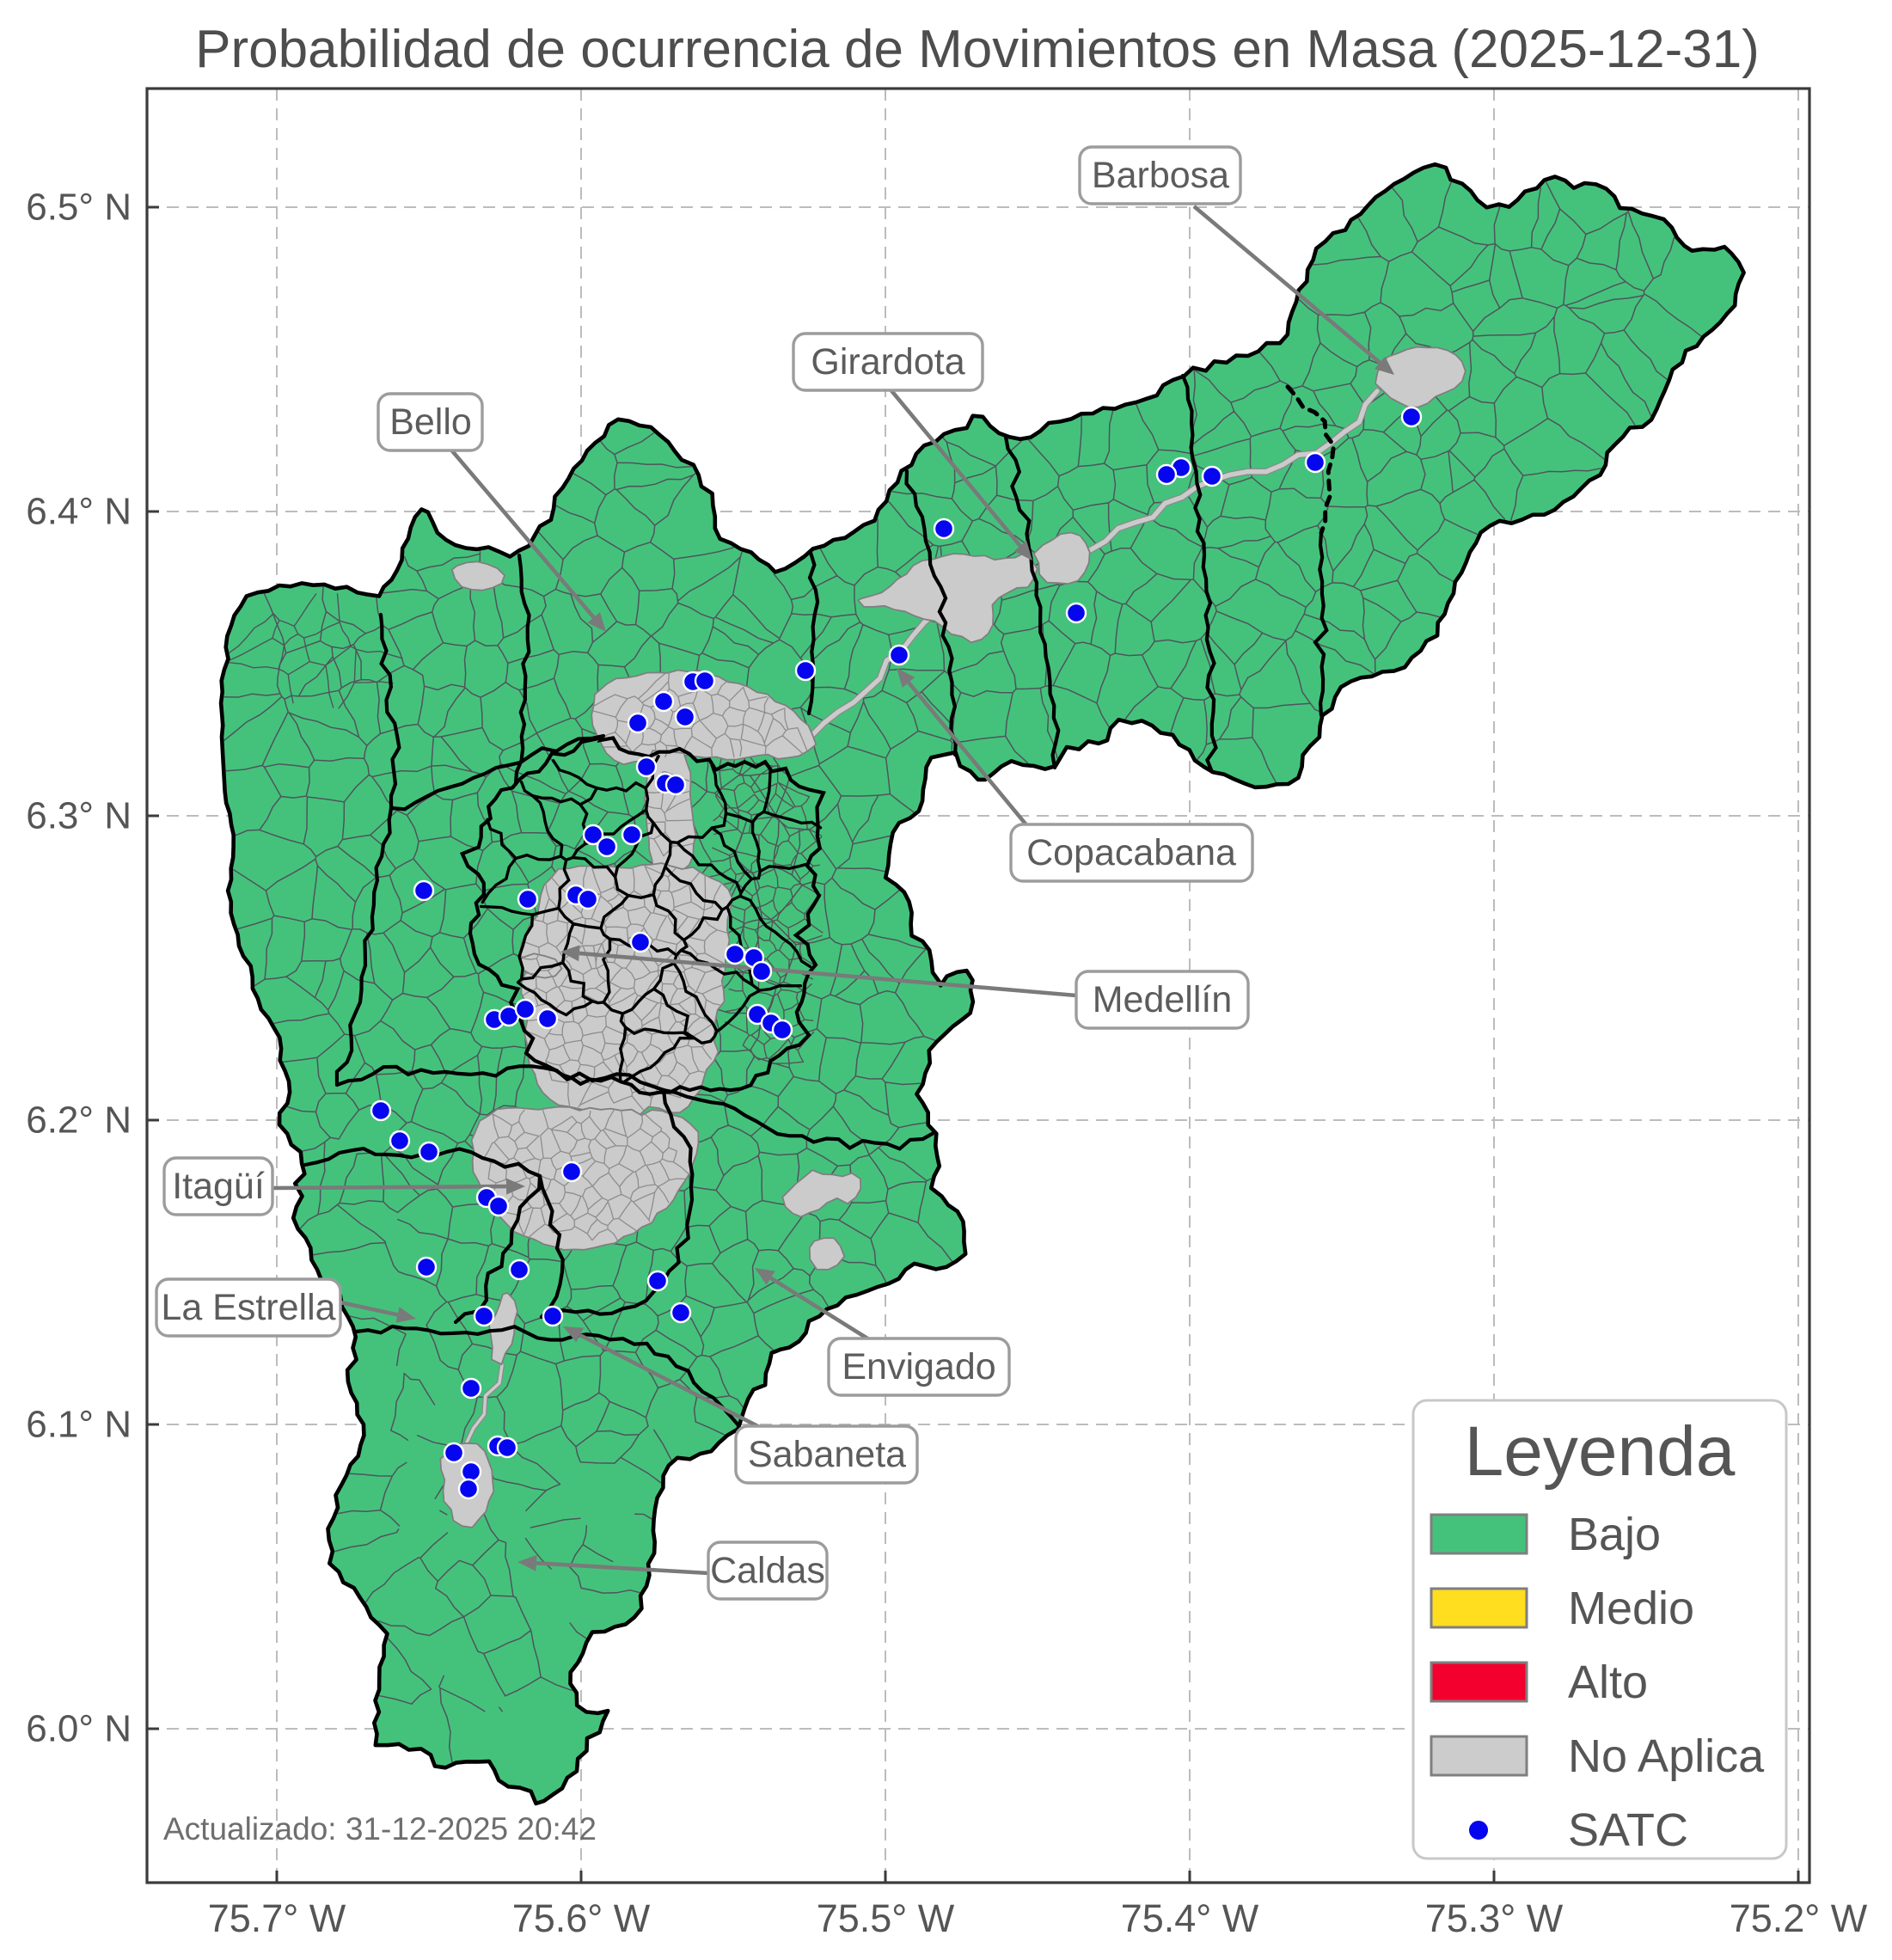 The image size is (1892, 1960). What do you see at coordinates (1494, 1918) in the screenshot?
I see `svg-text: 75.3° W` at bounding box center [1494, 1918].